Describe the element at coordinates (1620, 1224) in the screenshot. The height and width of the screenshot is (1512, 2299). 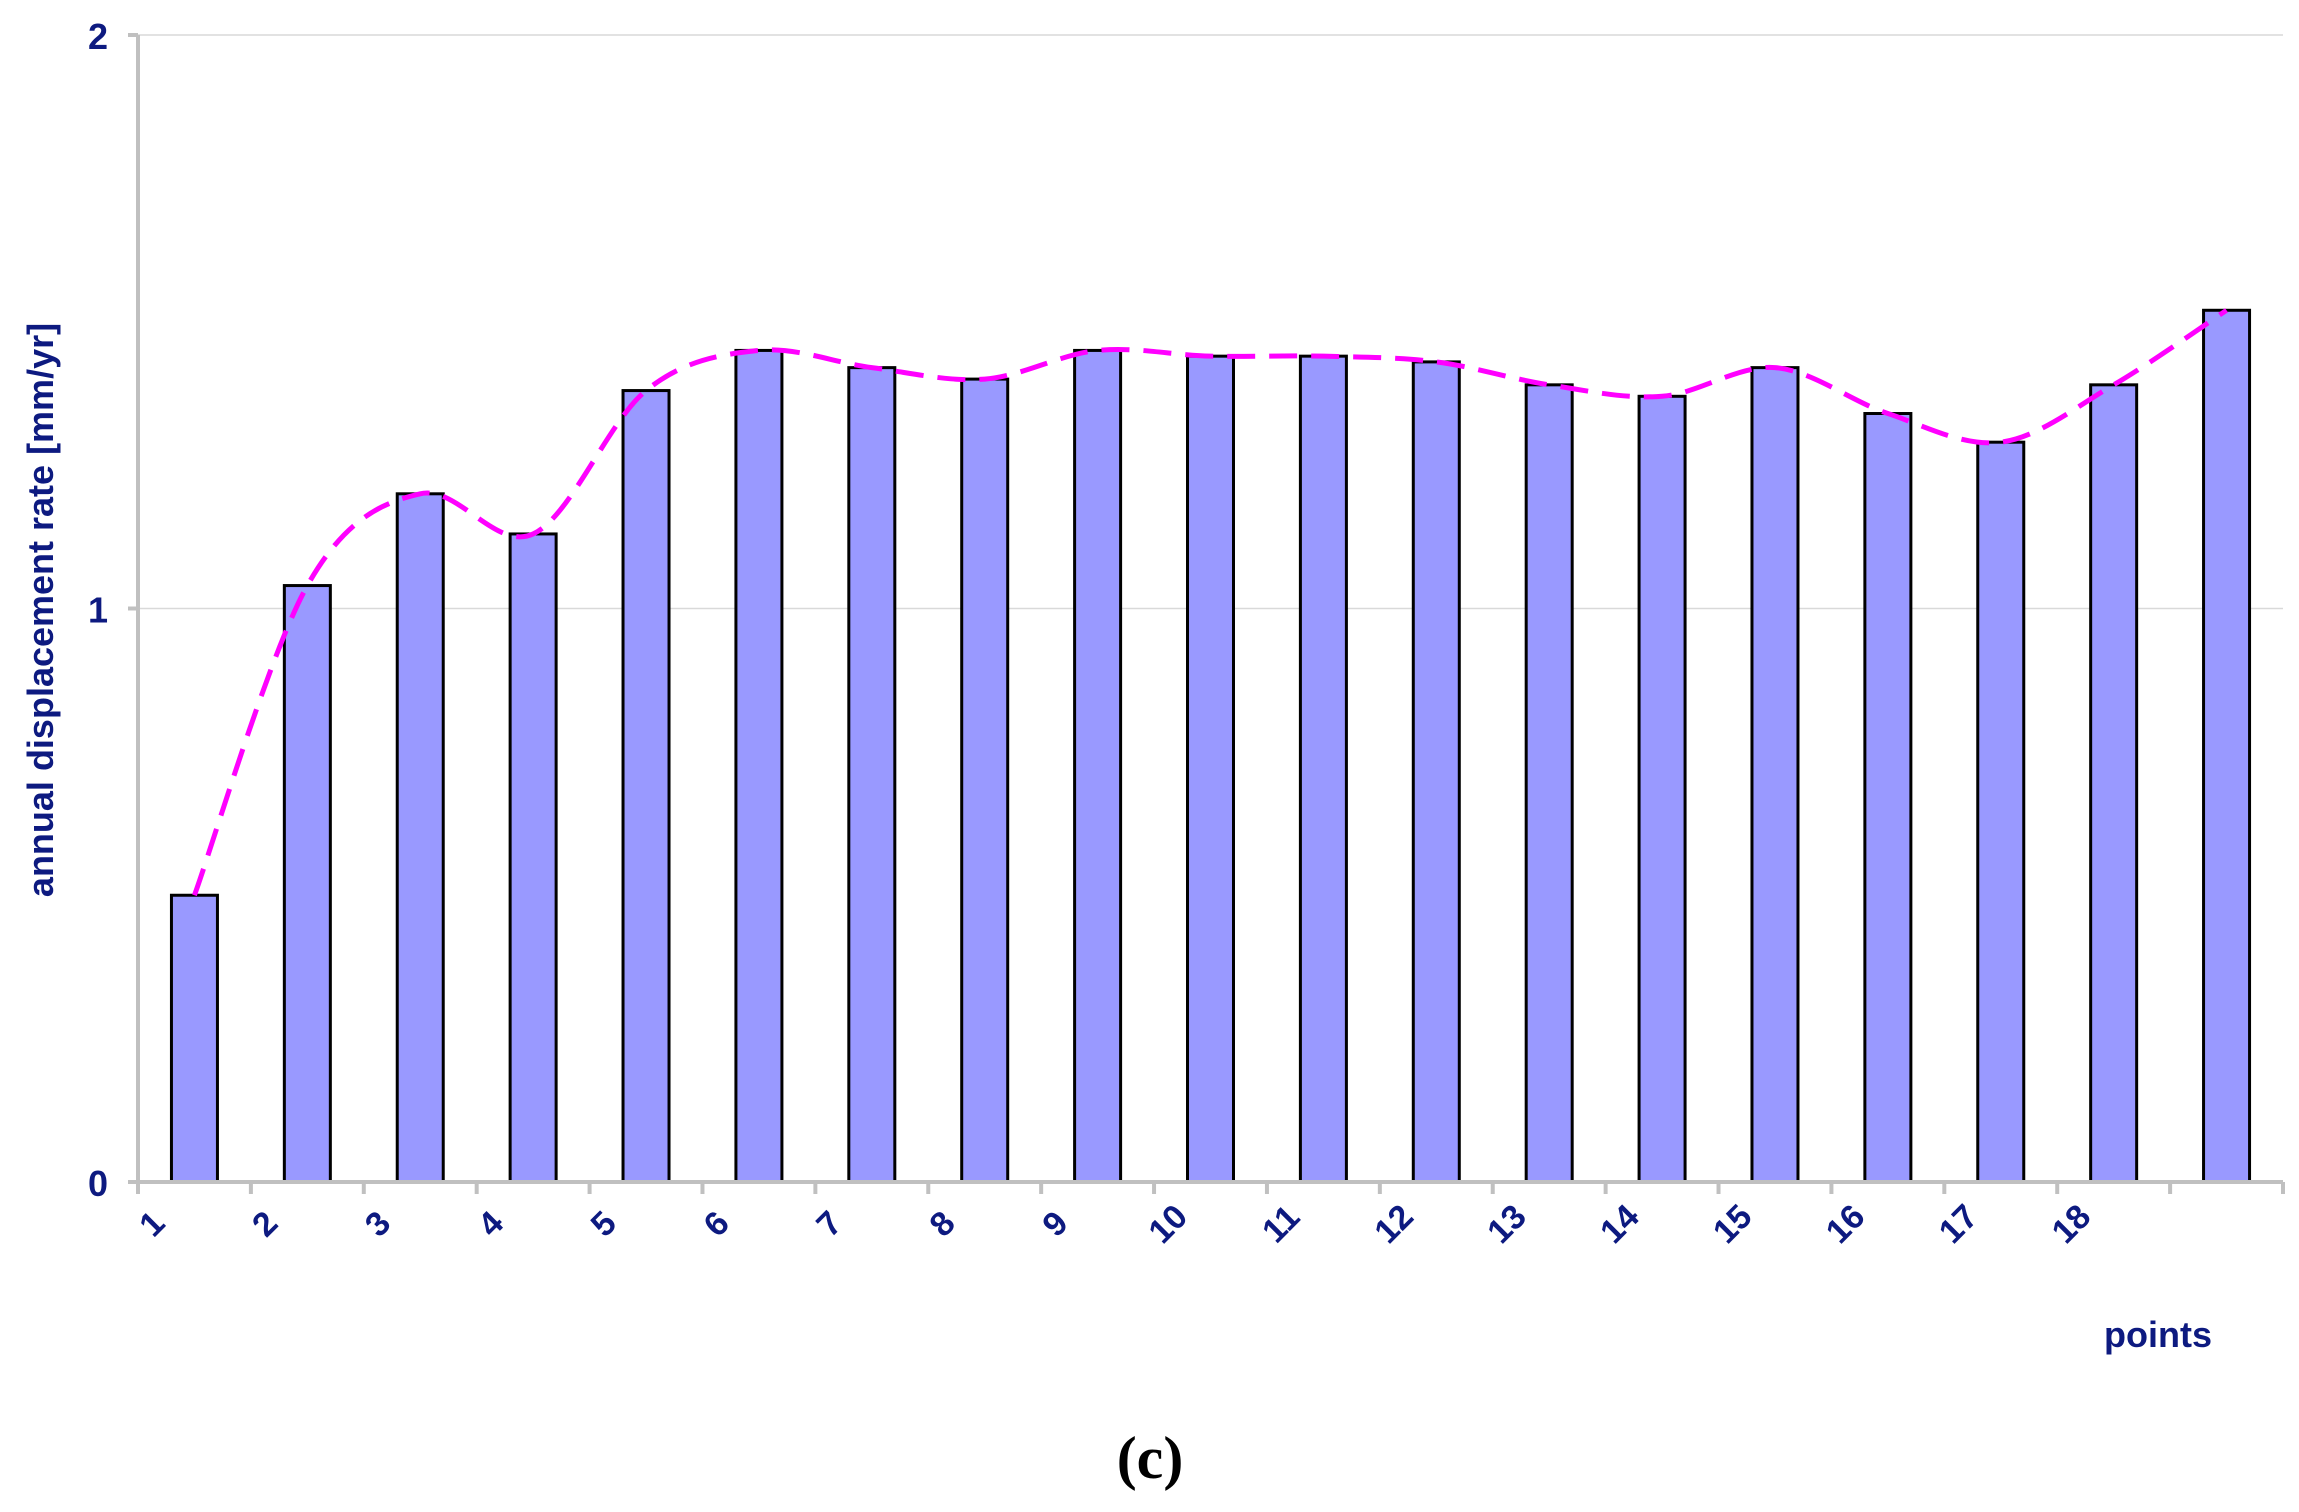
I see `x-tick-label-14: 14` at that location.